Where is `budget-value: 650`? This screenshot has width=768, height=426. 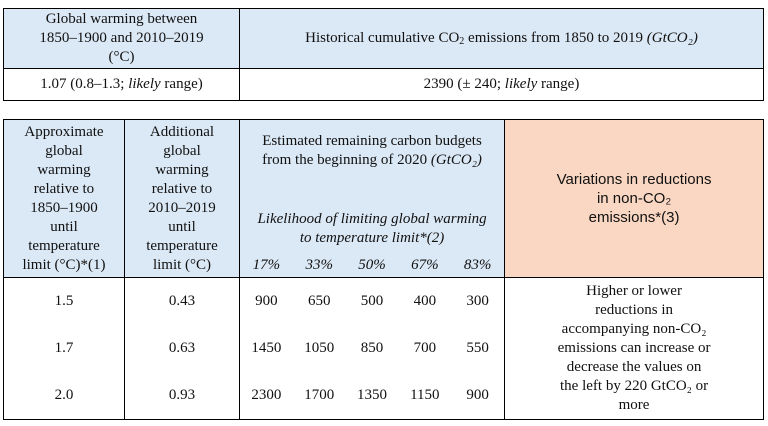 budget-value: 650 is located at coordinates (319, 301).